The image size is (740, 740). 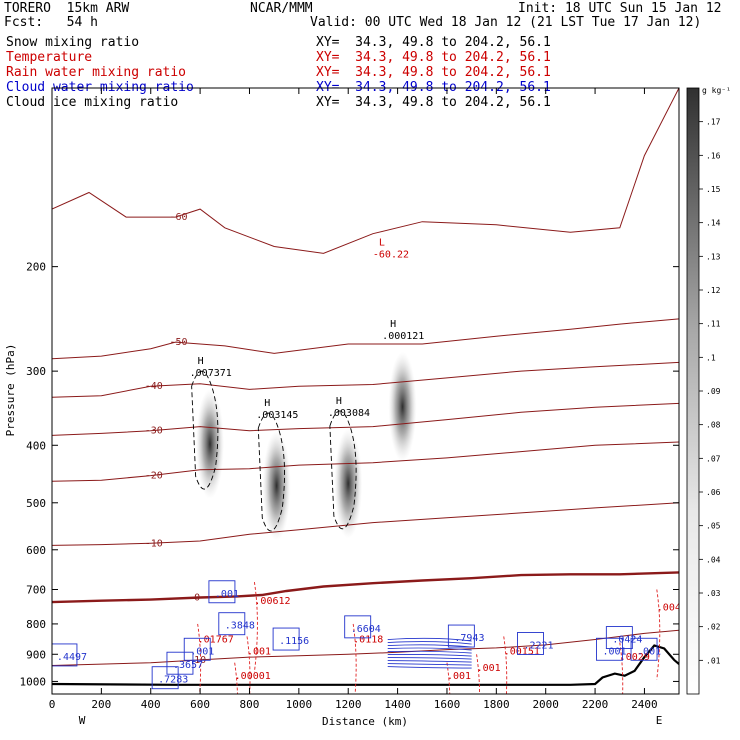 What do you see at coordinates (188, 665) in the screenshot?
I see `cloud-water-label: .3657` at bounding box center [188, 665].